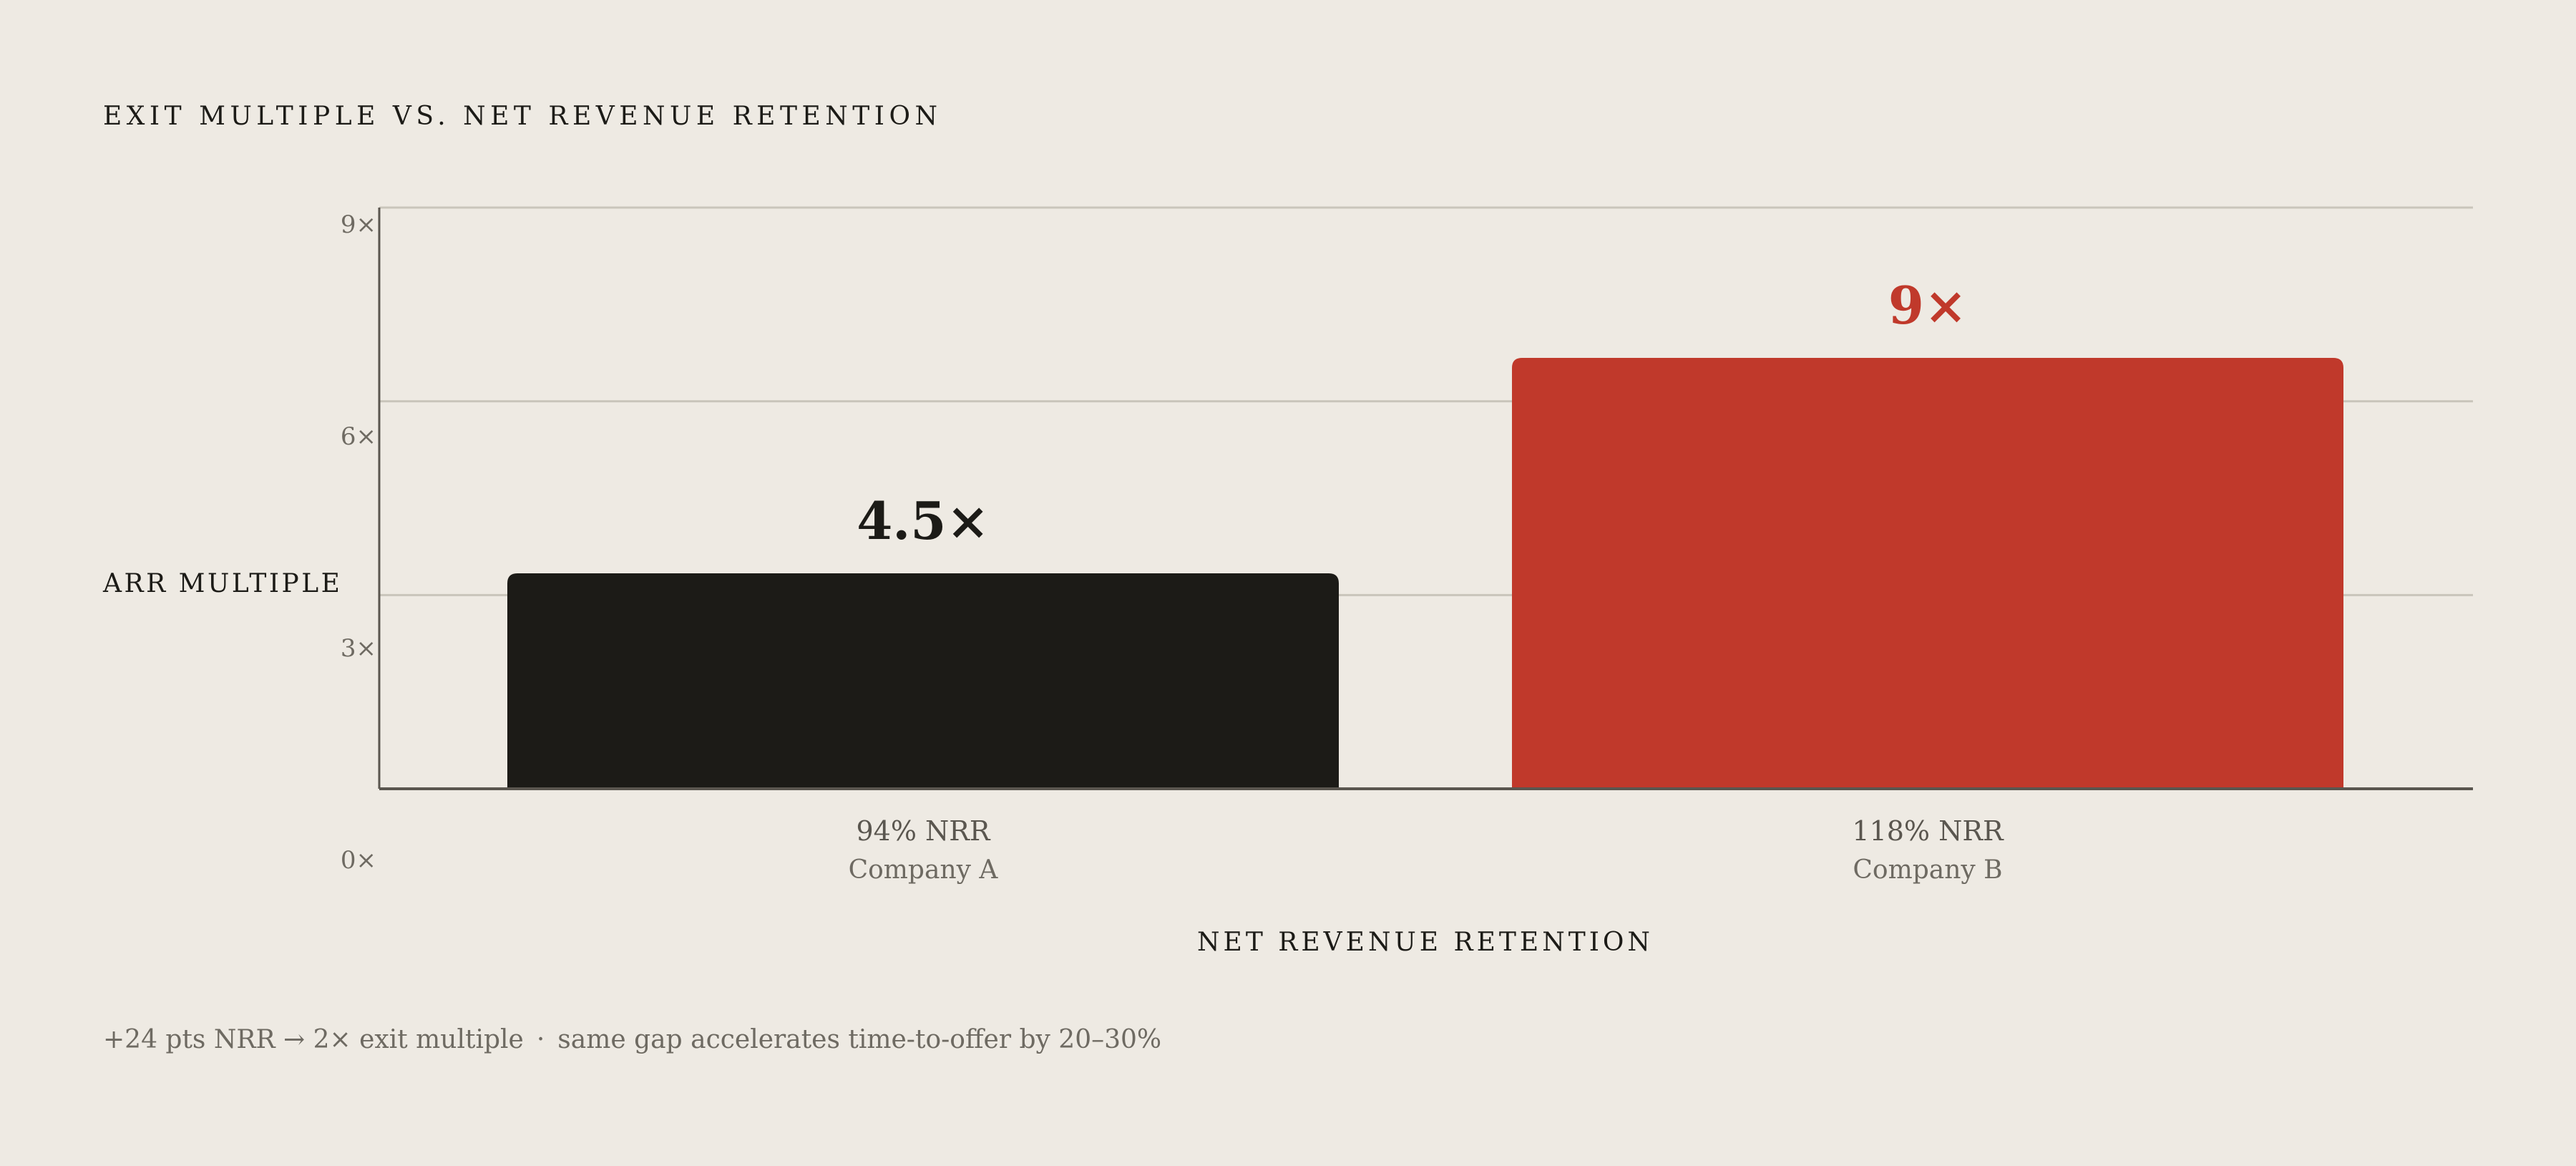  Describe the element at coordinates (924, 870) in the screenshot. I see `category-company-label: Company A` at that location.